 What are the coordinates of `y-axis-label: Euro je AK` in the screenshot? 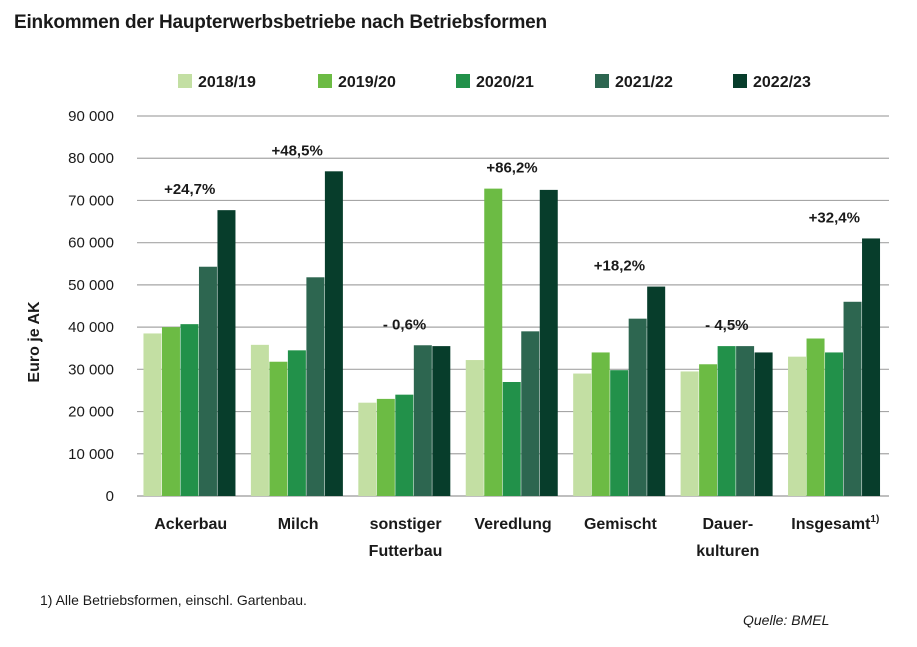 It's located at (34, 342).